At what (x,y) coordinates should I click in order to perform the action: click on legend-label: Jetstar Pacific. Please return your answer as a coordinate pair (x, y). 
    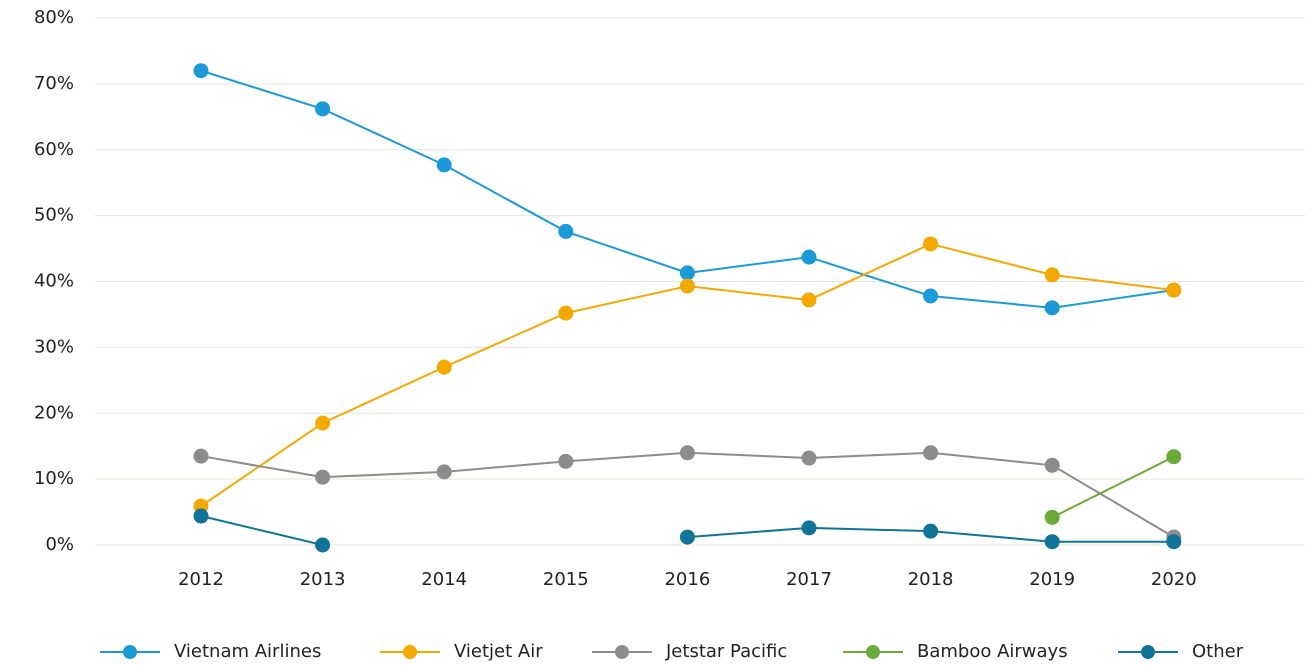
    Looking at the image, I should click on (726, 651).